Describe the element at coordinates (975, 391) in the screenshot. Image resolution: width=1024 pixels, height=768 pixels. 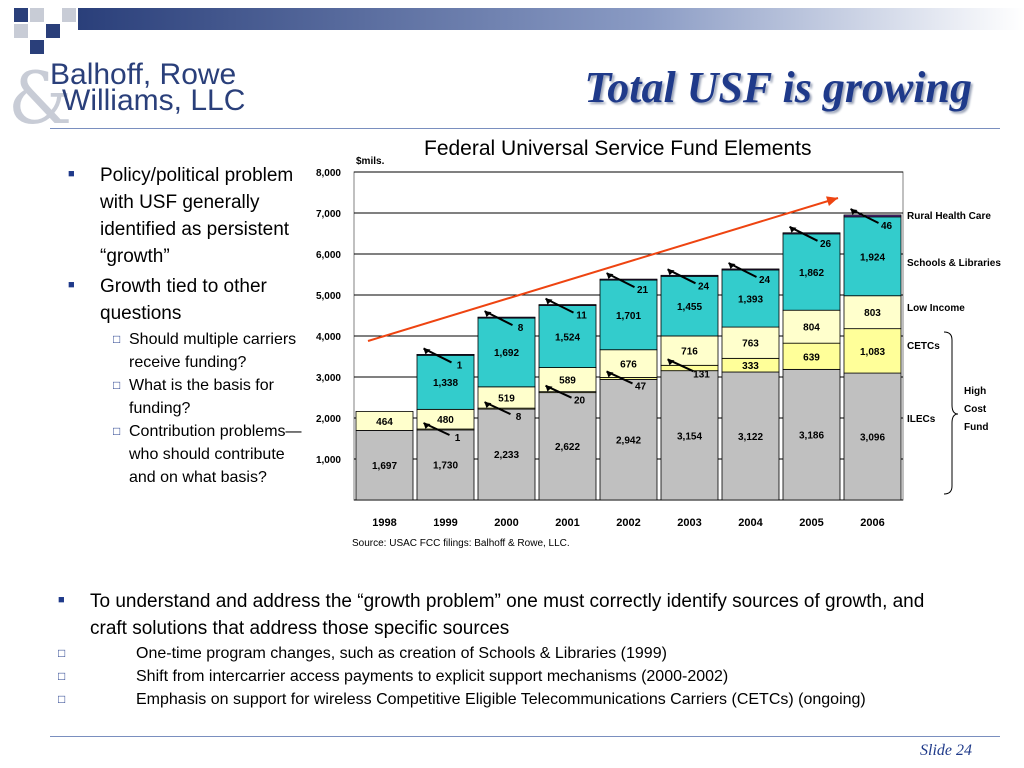
I see `bracket-label: High` at that location.